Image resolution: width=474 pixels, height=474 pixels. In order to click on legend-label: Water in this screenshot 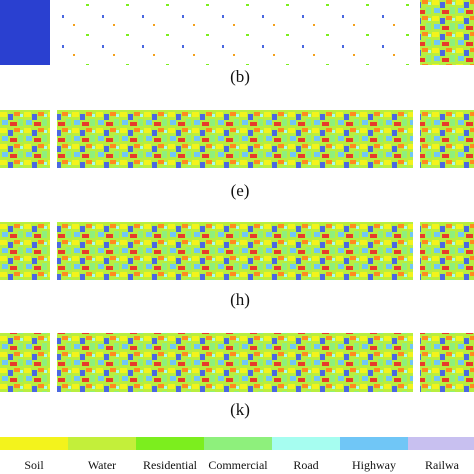, I will do `click(102, 465)`.